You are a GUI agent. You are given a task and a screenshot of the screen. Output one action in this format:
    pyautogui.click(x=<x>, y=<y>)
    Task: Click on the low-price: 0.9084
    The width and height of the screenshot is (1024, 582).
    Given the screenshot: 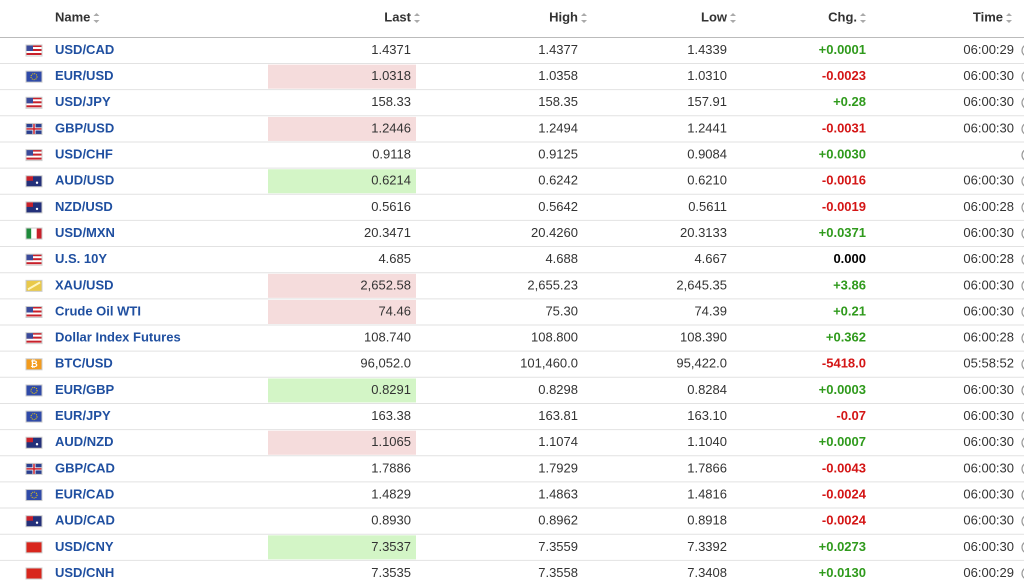 What is the action you would take?
    pyautogui.click(x=707, y=154)
    